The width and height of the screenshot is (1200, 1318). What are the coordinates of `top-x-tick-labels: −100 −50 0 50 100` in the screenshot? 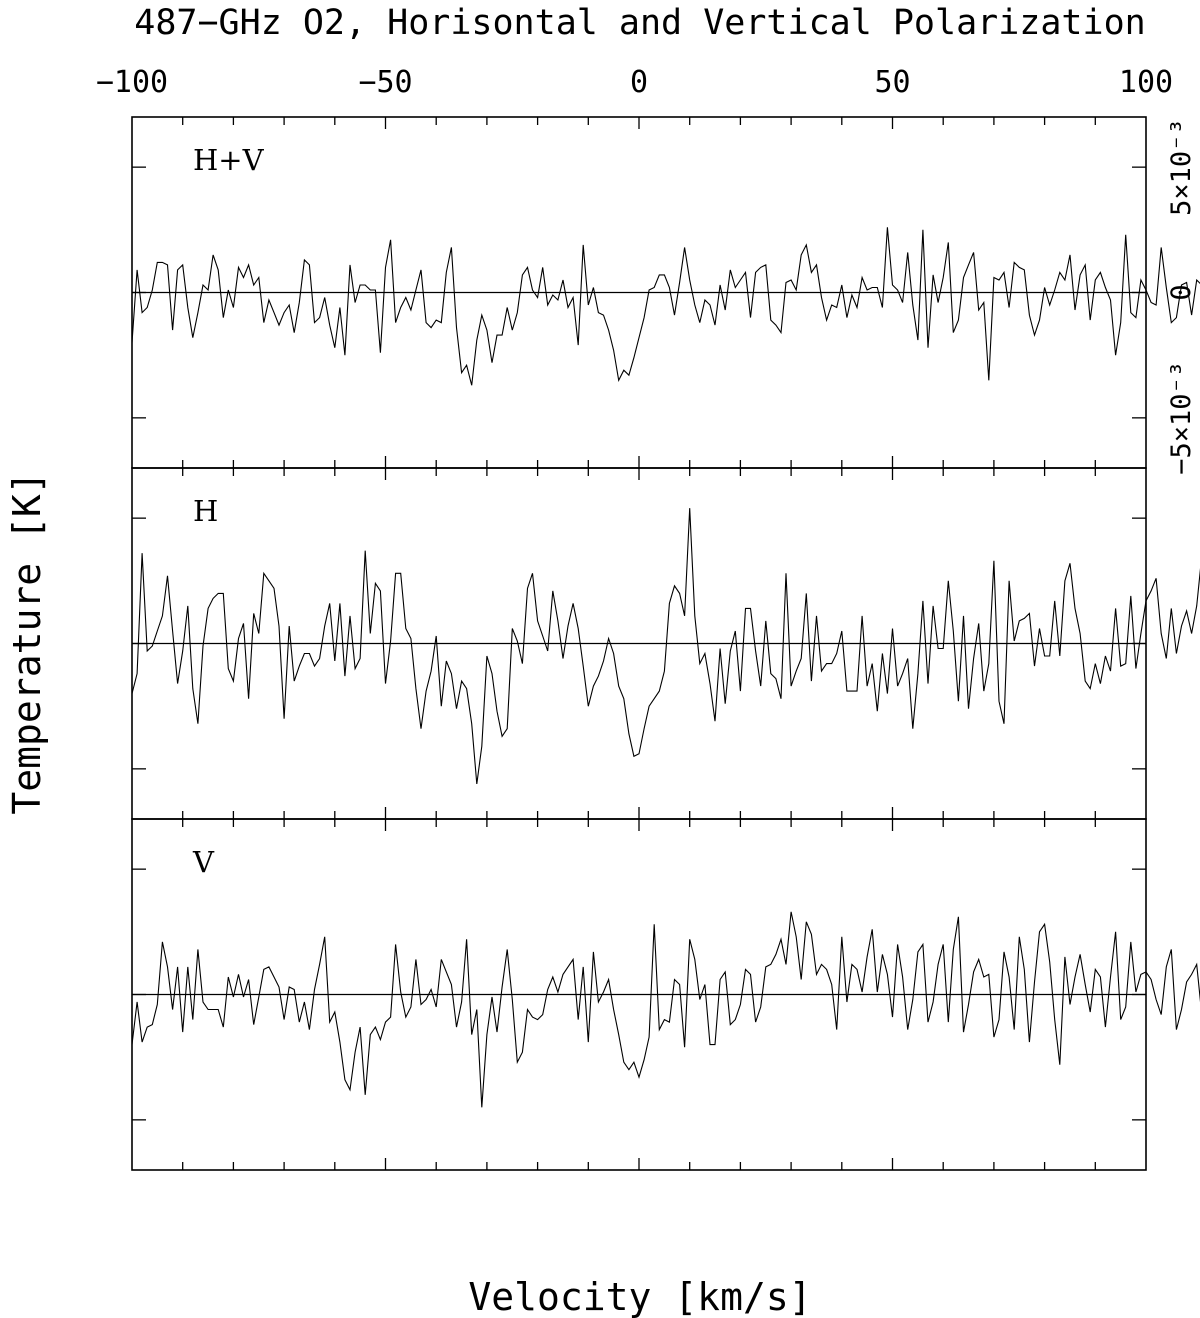 It's located at (634, 82).